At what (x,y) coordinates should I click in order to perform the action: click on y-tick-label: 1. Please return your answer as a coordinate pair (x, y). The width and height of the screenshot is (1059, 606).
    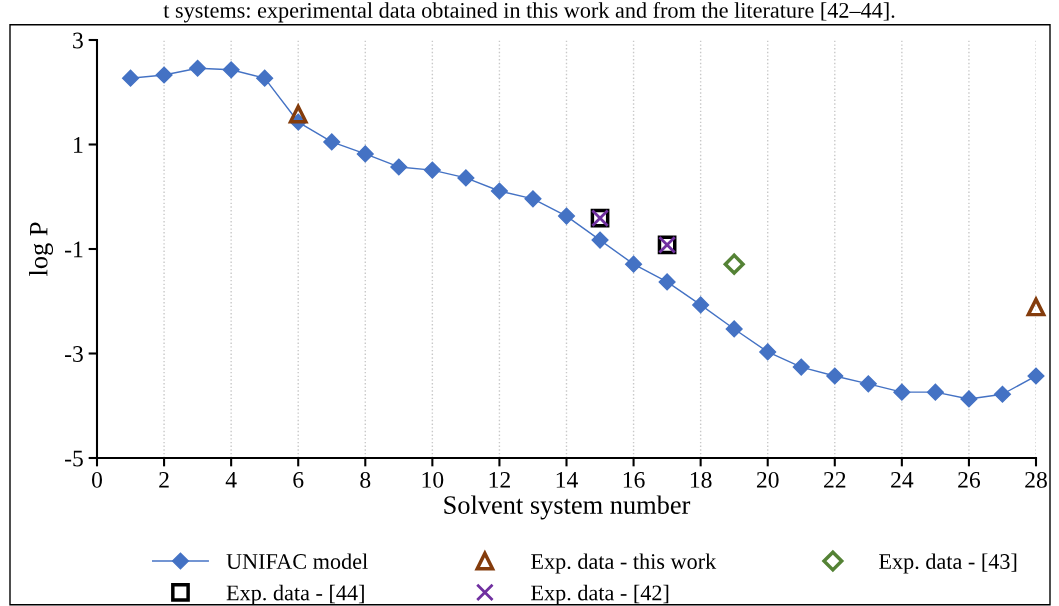
    Looking at the image, I should click on (78, 145).